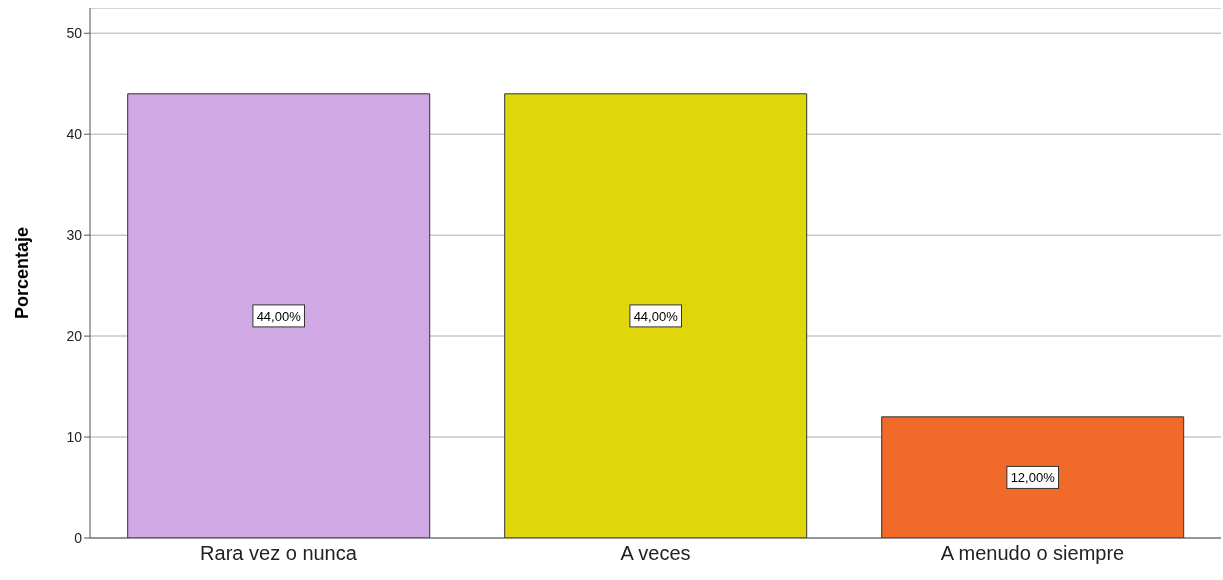  Describe the element at coordinates (279, 553) in the screenshot. I see `x-tick-label: Rara vez o nunca` at that location.